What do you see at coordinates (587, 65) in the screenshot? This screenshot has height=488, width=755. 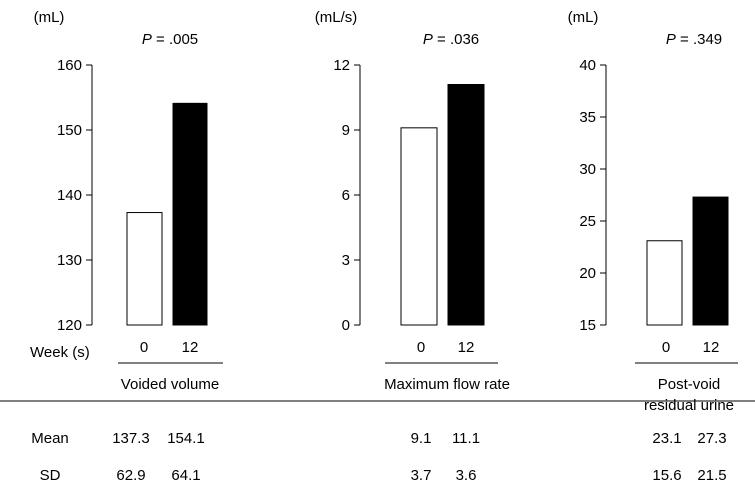 I see `y-tick-label: 40` at bounding box center [587, 65].